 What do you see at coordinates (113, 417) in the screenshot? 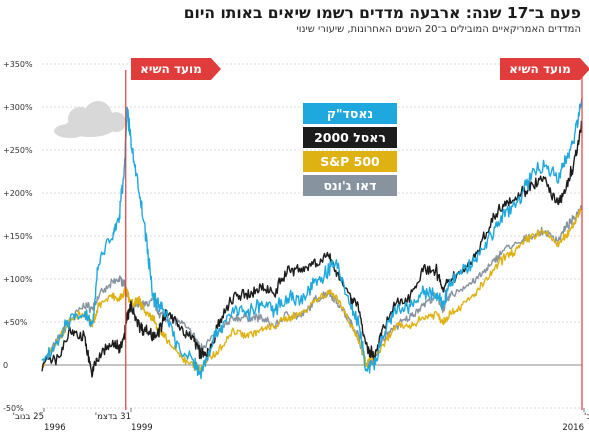
I see `x-date-label: 31 בדצמ'` at bounding box center [113, 417].